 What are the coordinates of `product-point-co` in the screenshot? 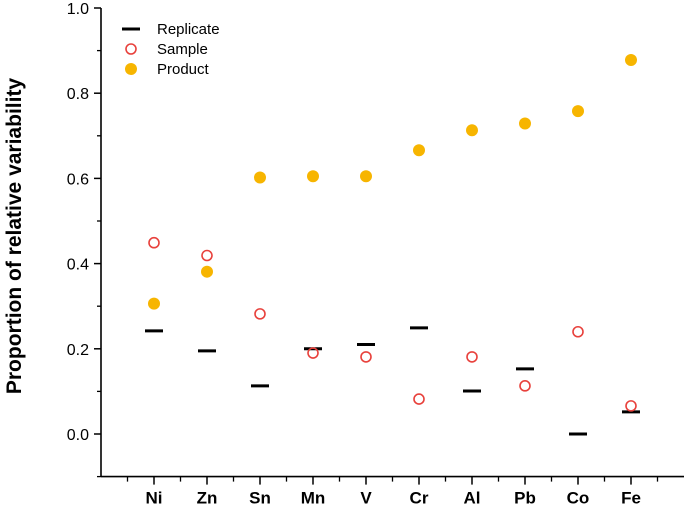 It's located at (578, 111).